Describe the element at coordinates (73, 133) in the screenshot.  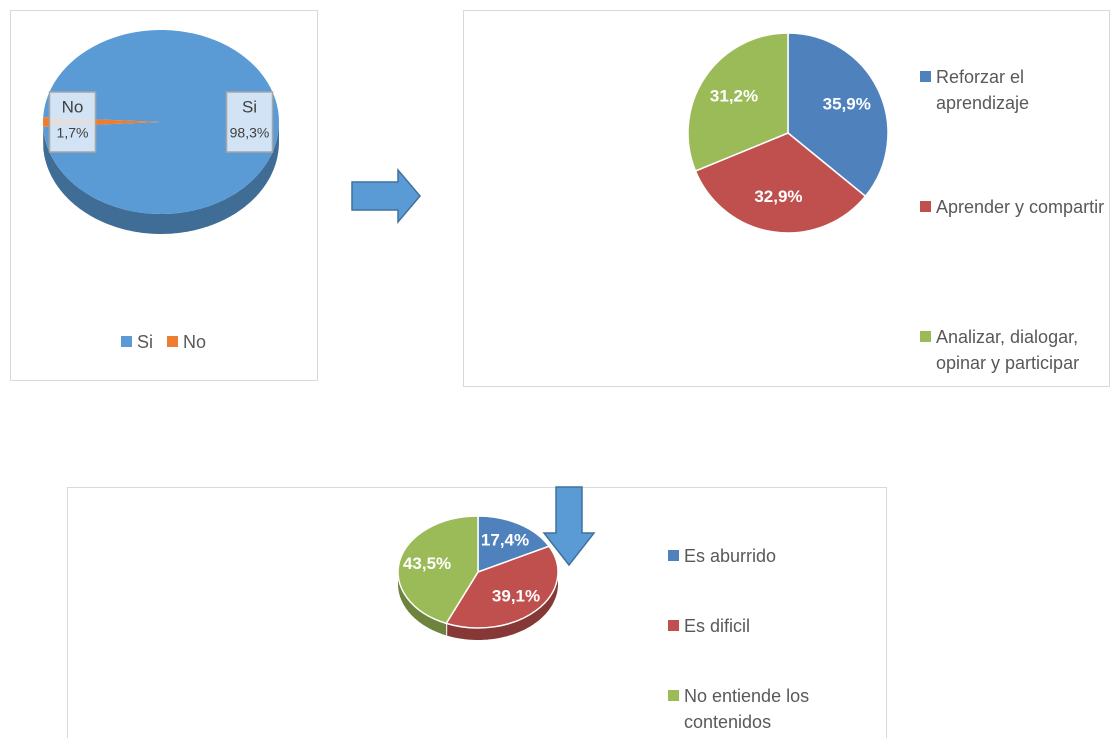
I see `value-label: 1,7%` at that location.